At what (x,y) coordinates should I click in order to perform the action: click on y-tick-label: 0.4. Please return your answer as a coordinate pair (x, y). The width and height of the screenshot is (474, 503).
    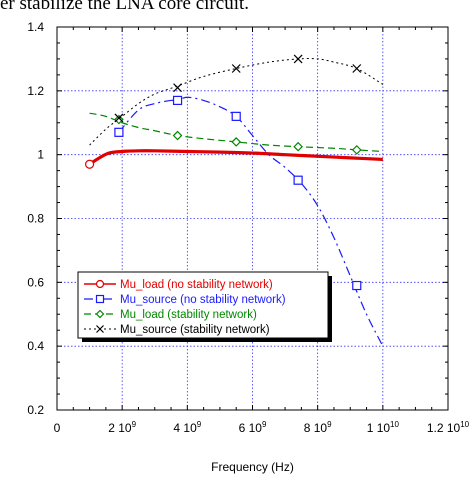
    Looking at the image, I should click on (35, 346).